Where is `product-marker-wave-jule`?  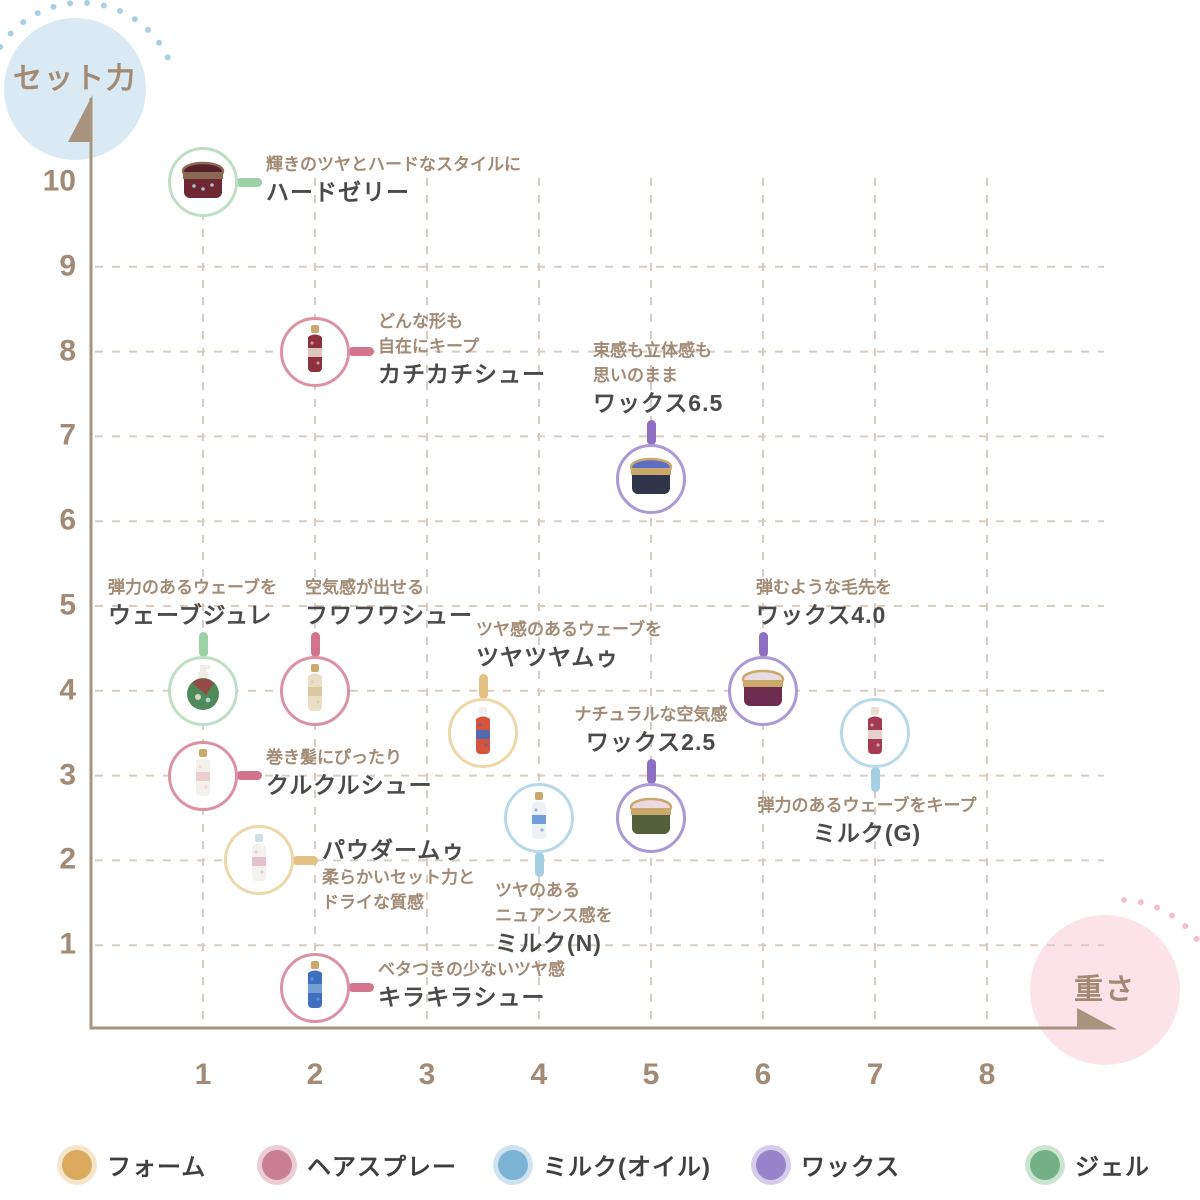
product-marker-wave-jule is located at coordinates (203, 690).